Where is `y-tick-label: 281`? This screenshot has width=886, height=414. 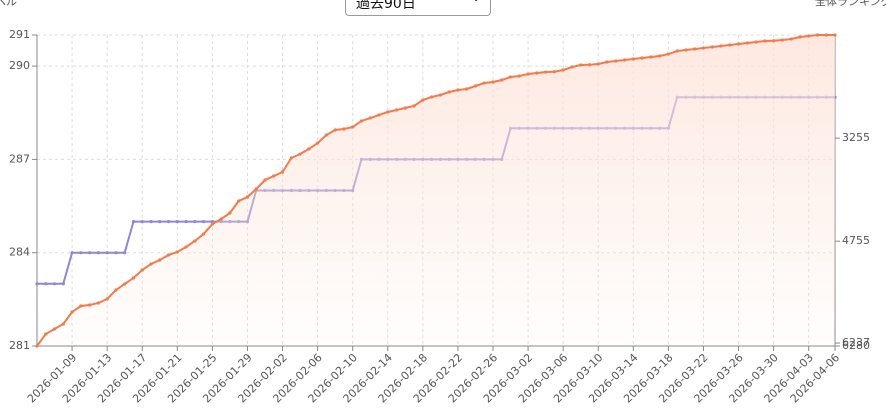
y-tick-label: 281 is located at coordinates (19, 345).